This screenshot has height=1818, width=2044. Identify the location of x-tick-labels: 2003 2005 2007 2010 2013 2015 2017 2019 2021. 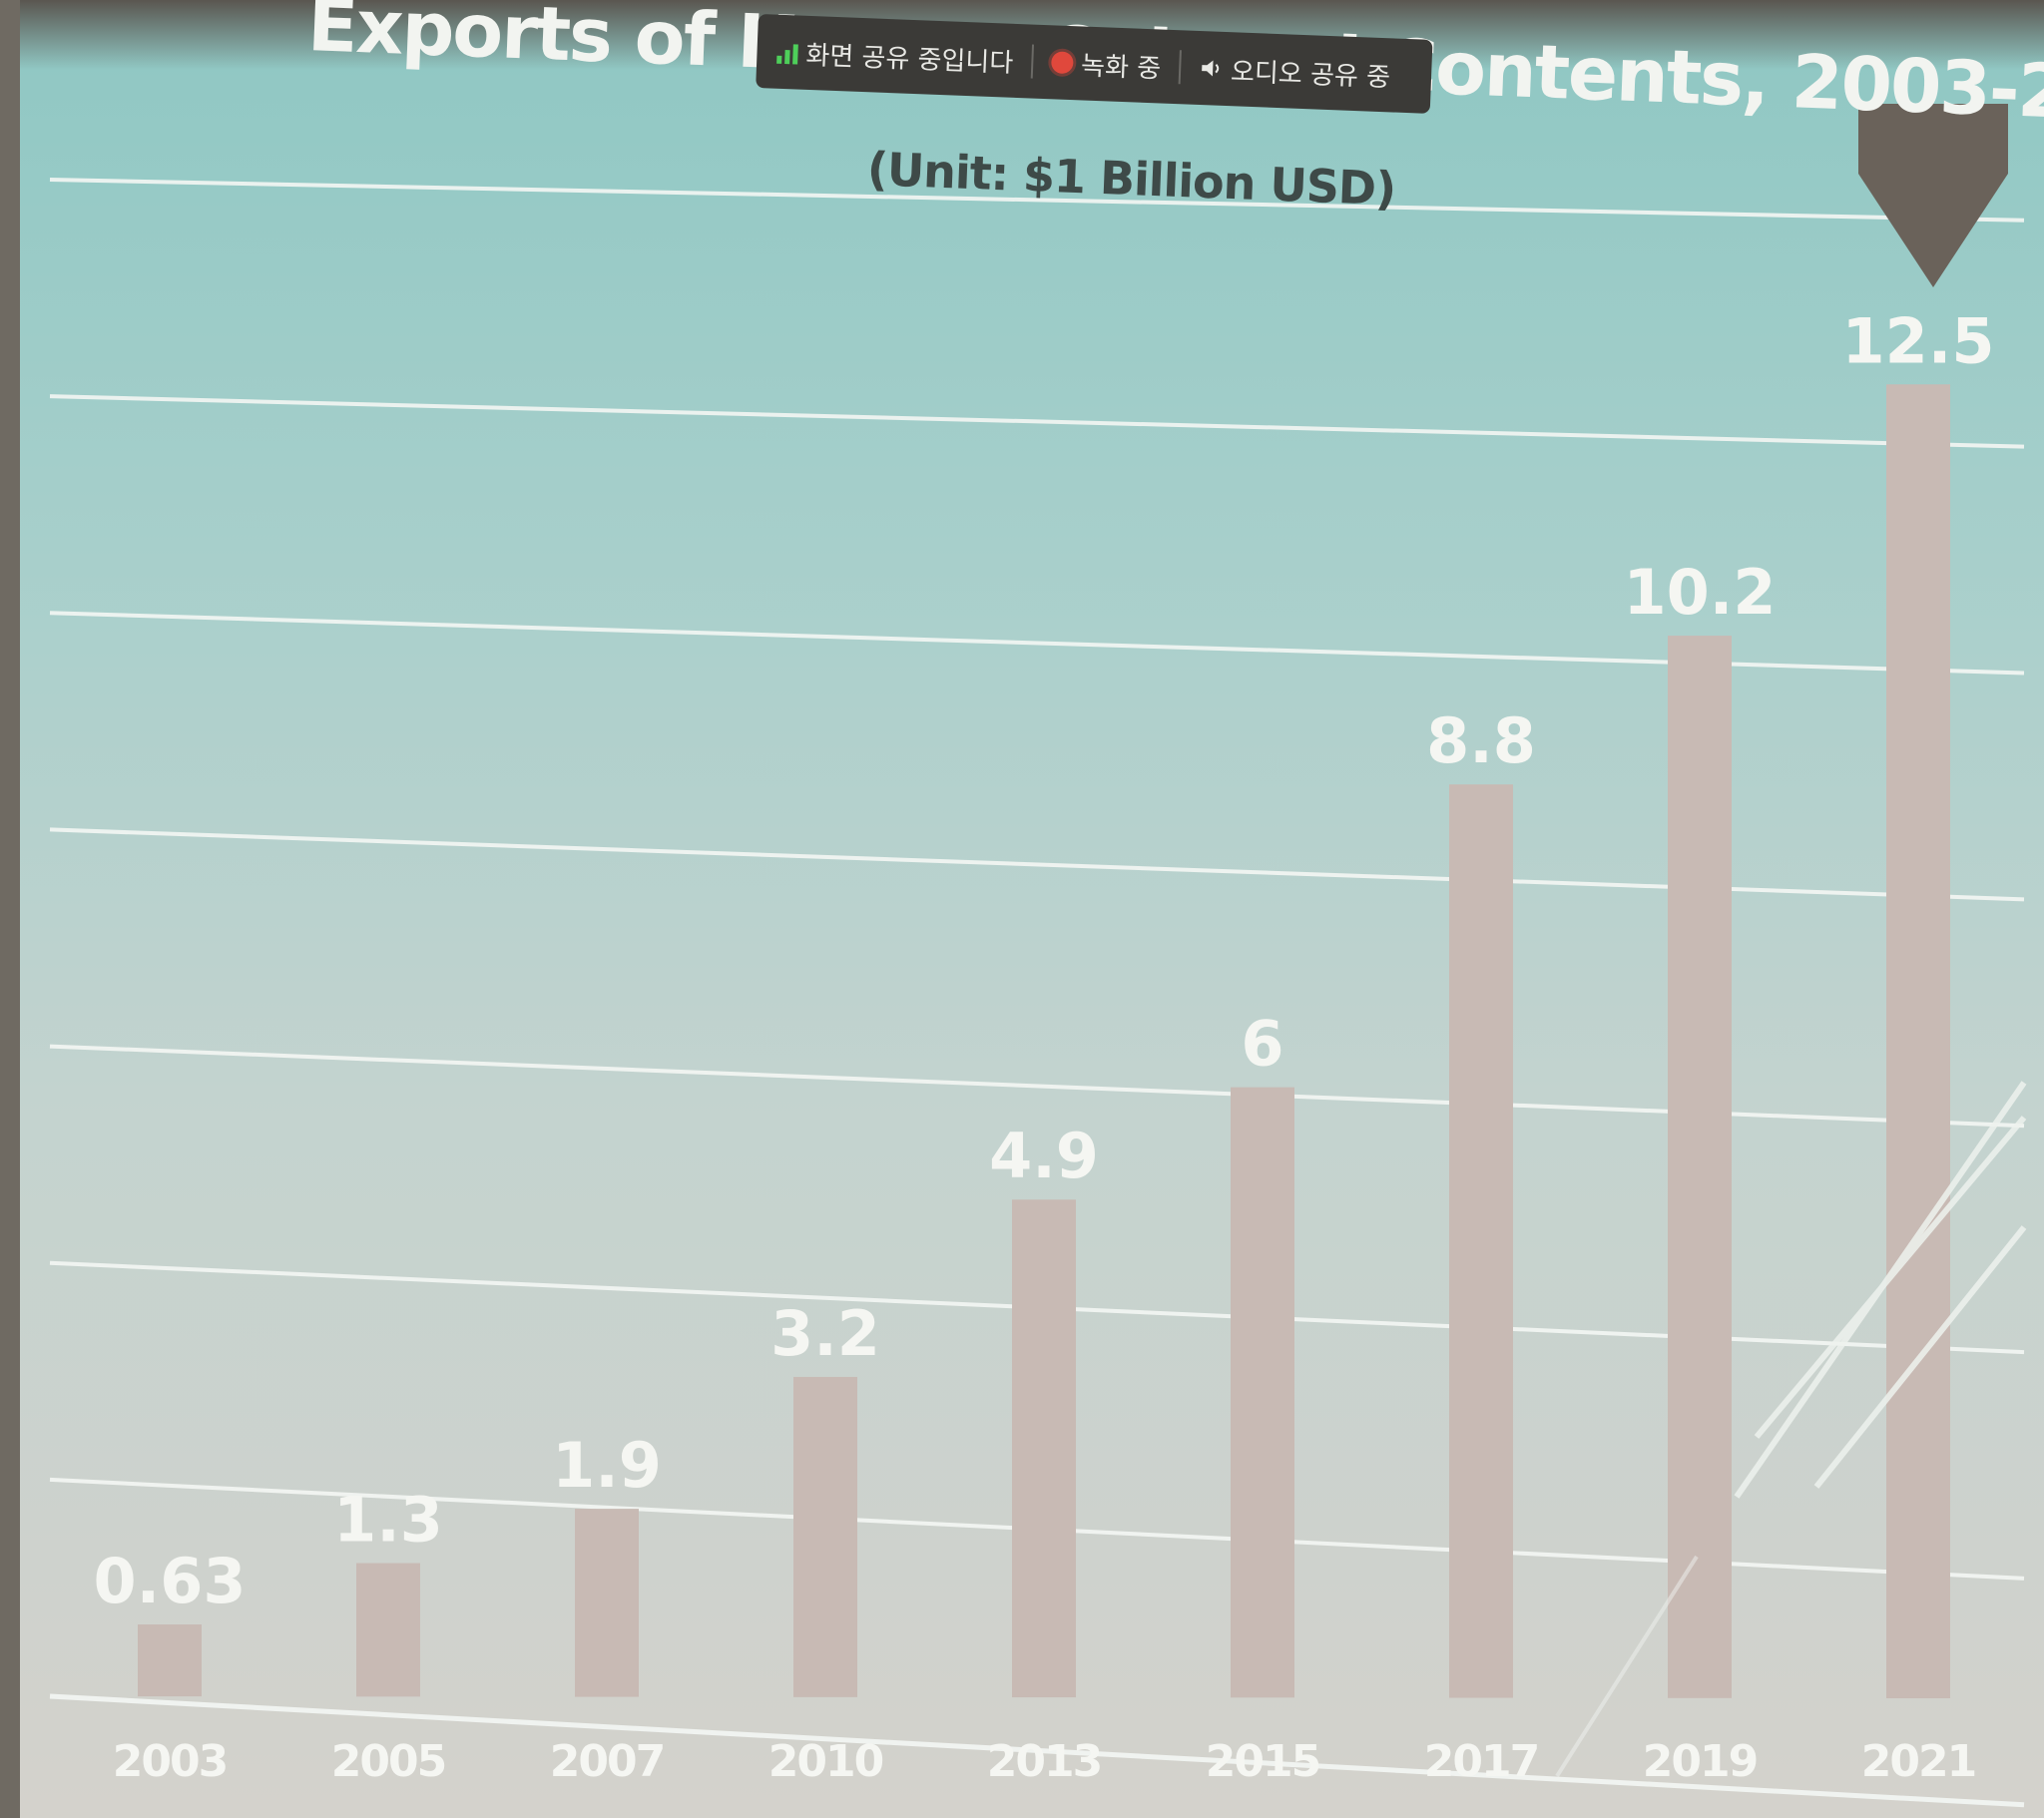
(1045, 1761).